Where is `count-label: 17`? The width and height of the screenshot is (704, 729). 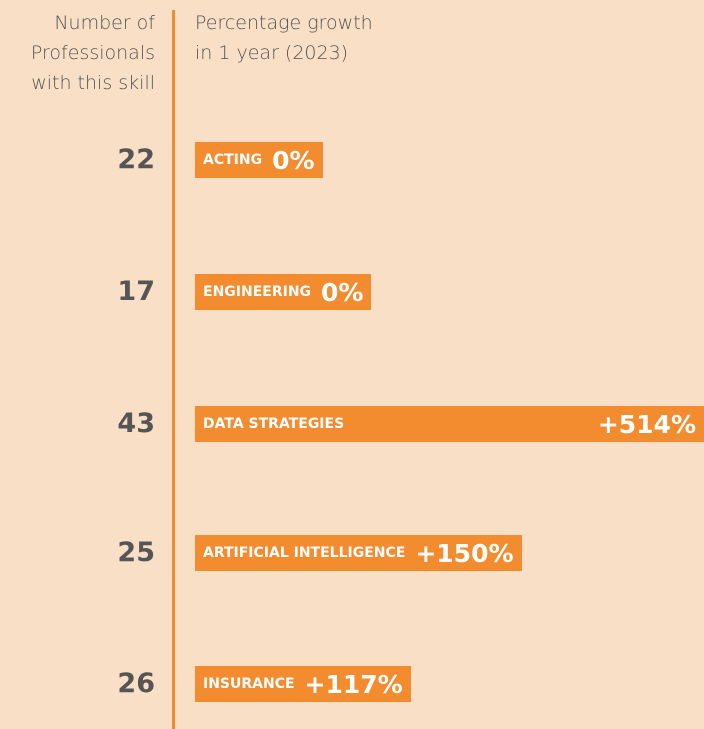
count-label: 17 is located at coordinates (136, 291).